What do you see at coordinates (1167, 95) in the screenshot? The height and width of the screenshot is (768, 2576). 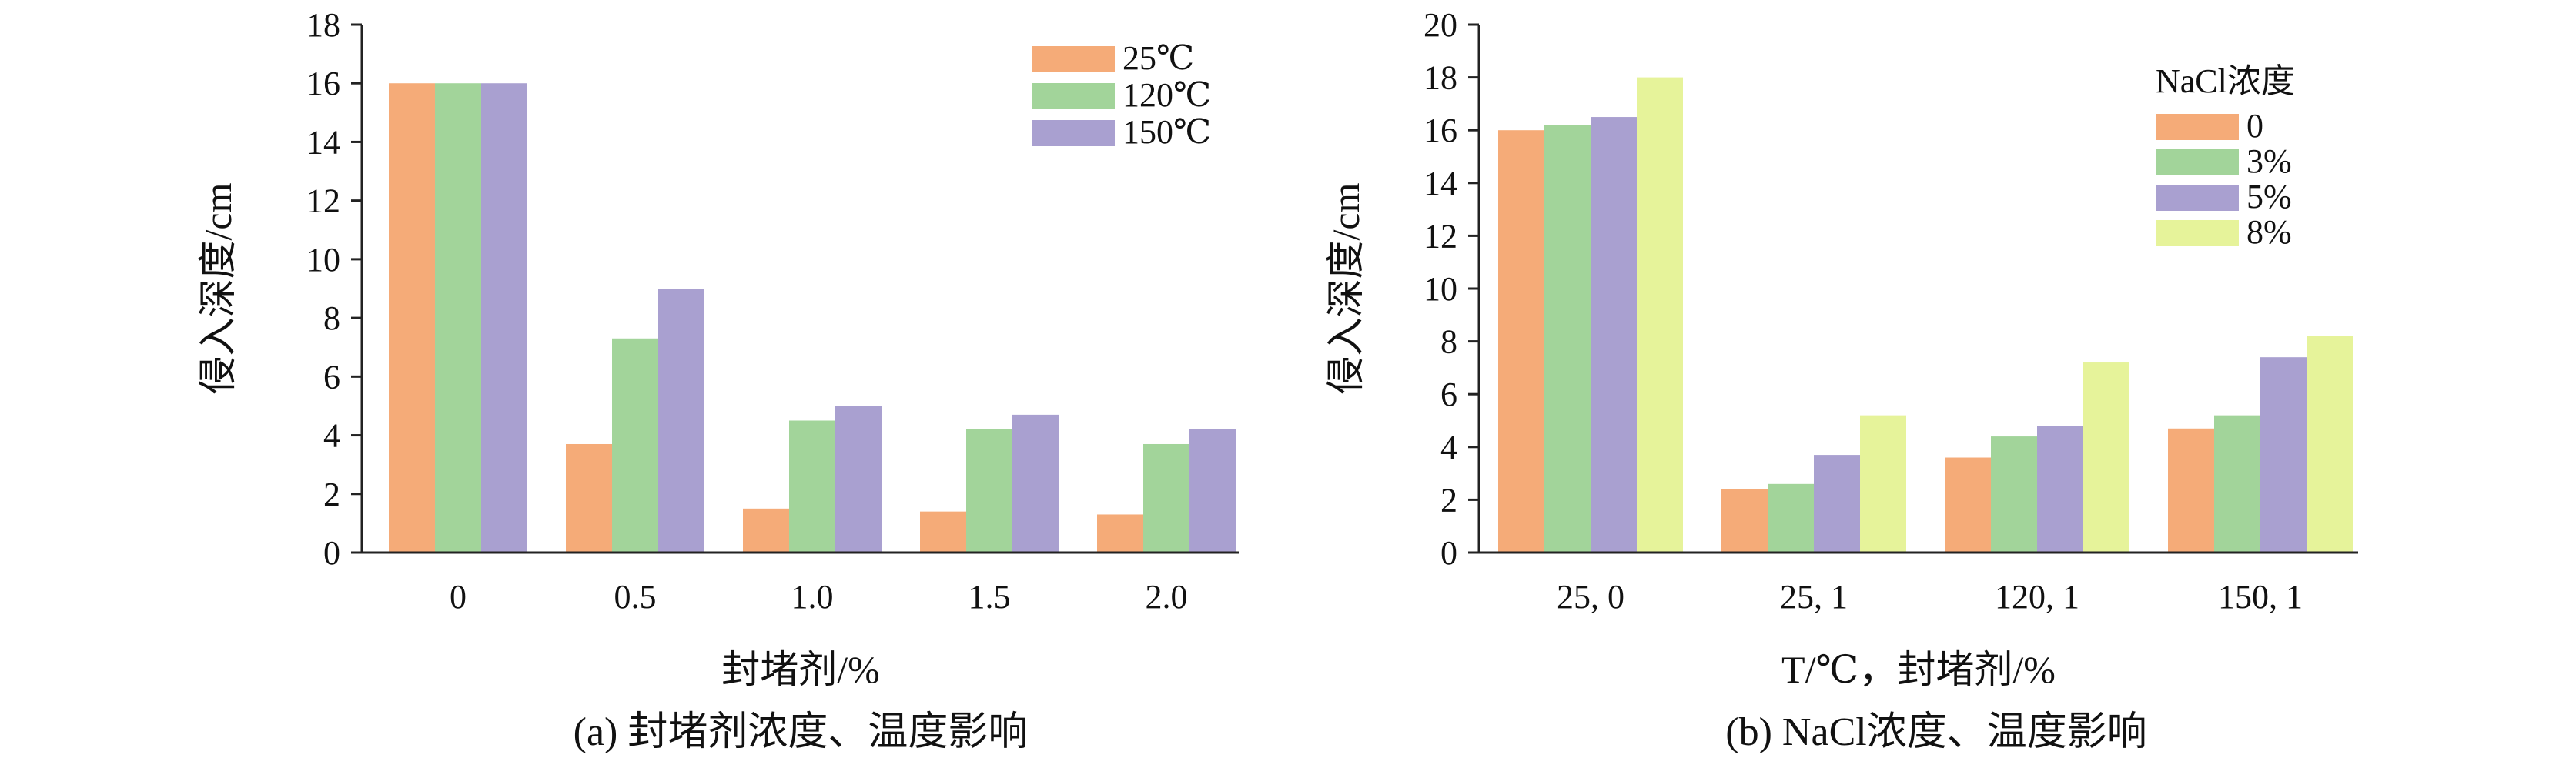 I see `legend-label: 120℃` at bounding box center [1167, 95].